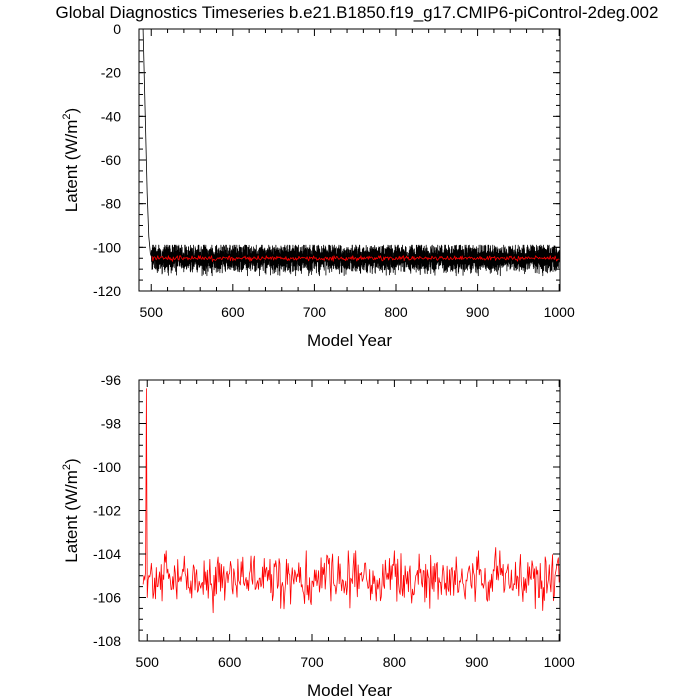 Image resolution: width=700 pixels, height=700 pixels. Describe the element at coordinates (111, 160) in the screenshot. I see `y-tick-label: -60` at that location.